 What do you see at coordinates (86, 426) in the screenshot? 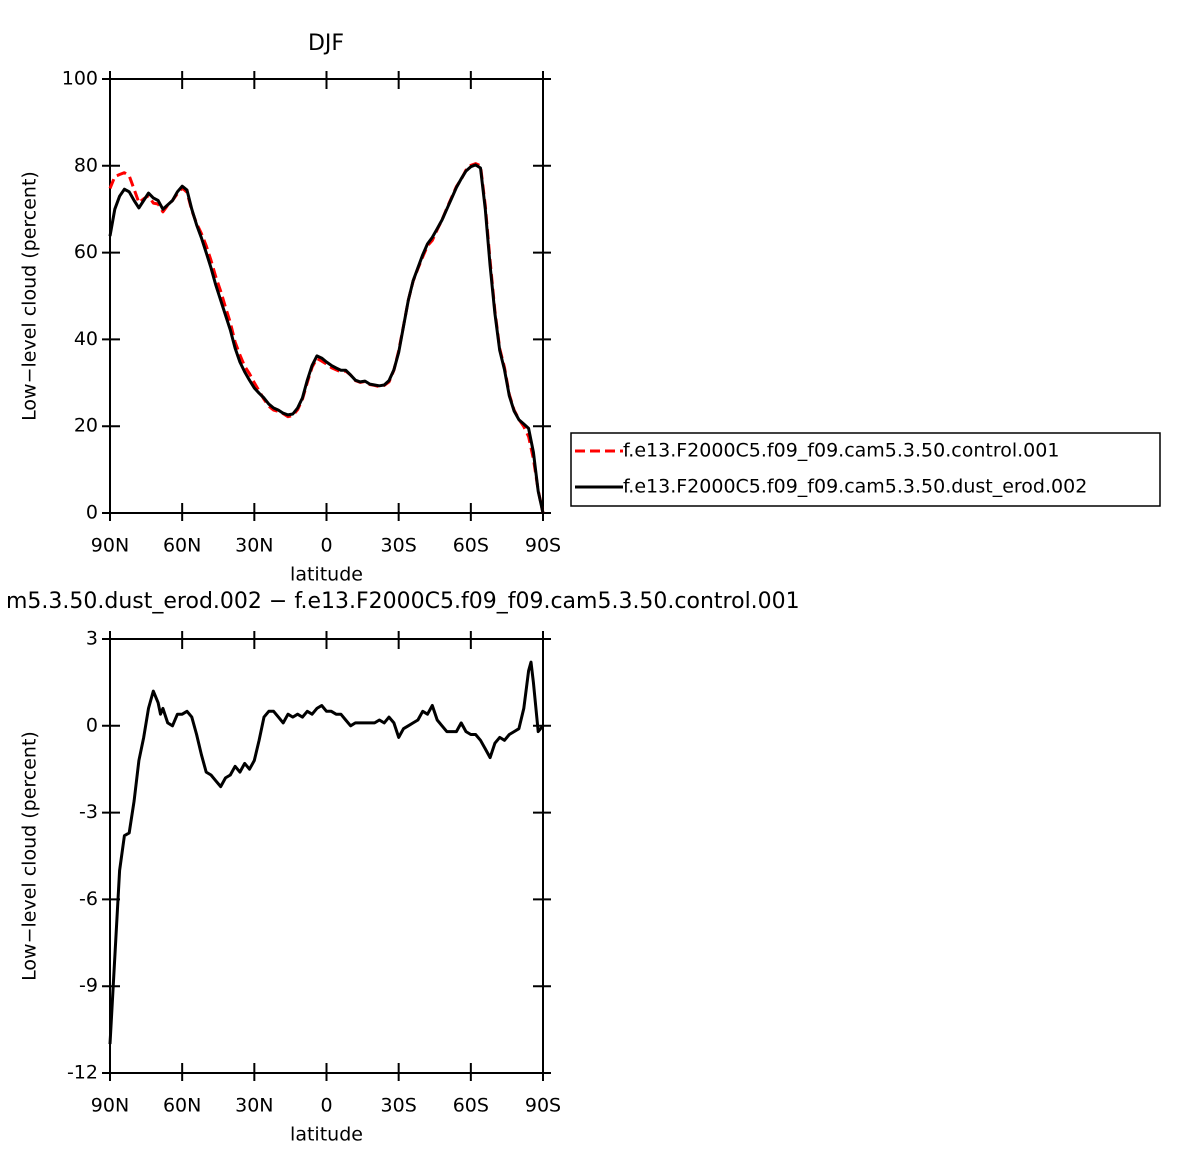
I see `y-tick-label: 20` at bounding box center [86, 426].